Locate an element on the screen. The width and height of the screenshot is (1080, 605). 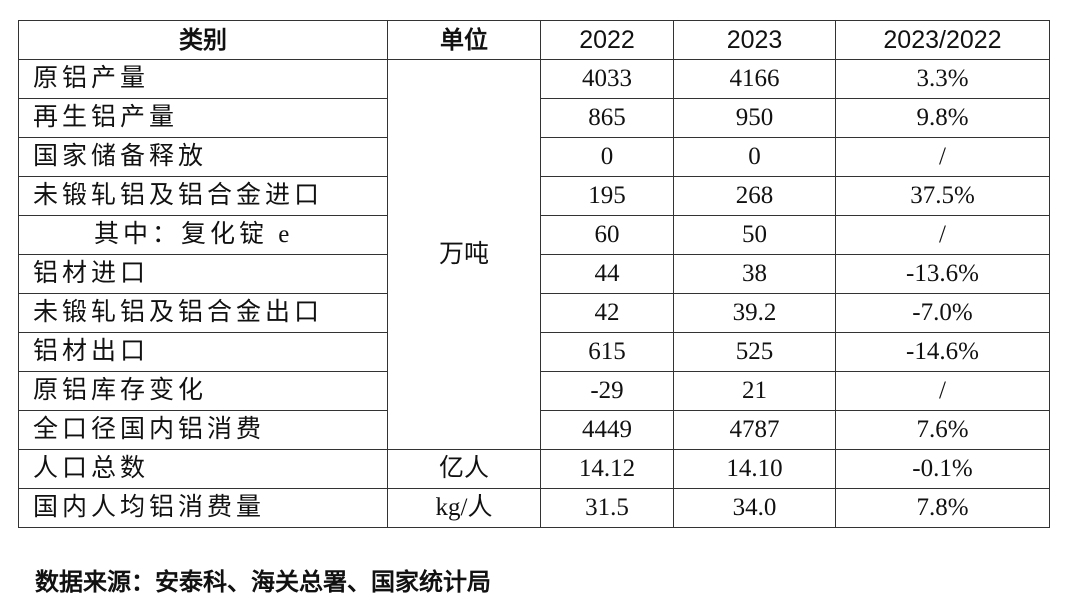
header-unit: 单位 is located at coordinates (464, 40).